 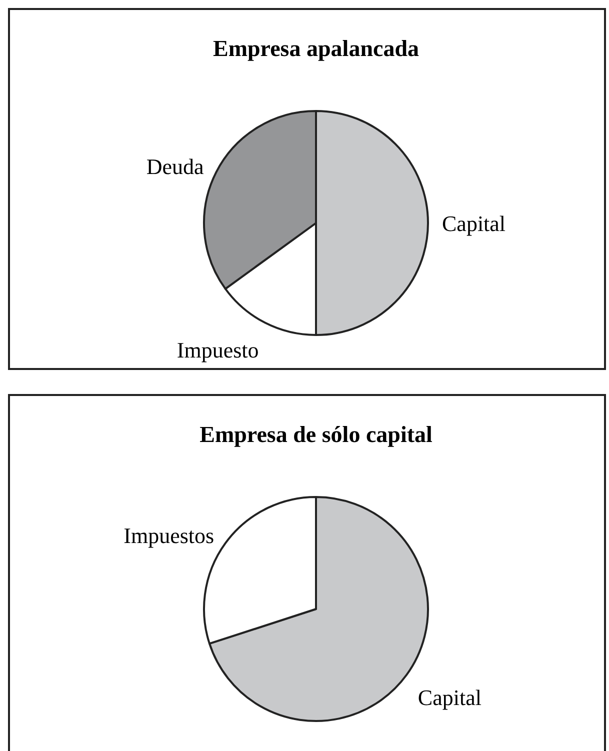 I want to click on slice-label: Deuda, so click(x=175, y=166).